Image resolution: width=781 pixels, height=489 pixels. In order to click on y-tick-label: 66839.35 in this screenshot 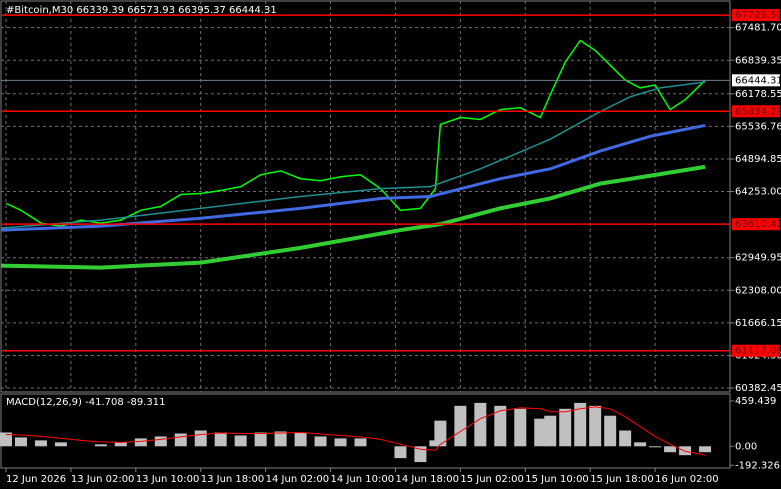, I will do `click(758, 60)`.